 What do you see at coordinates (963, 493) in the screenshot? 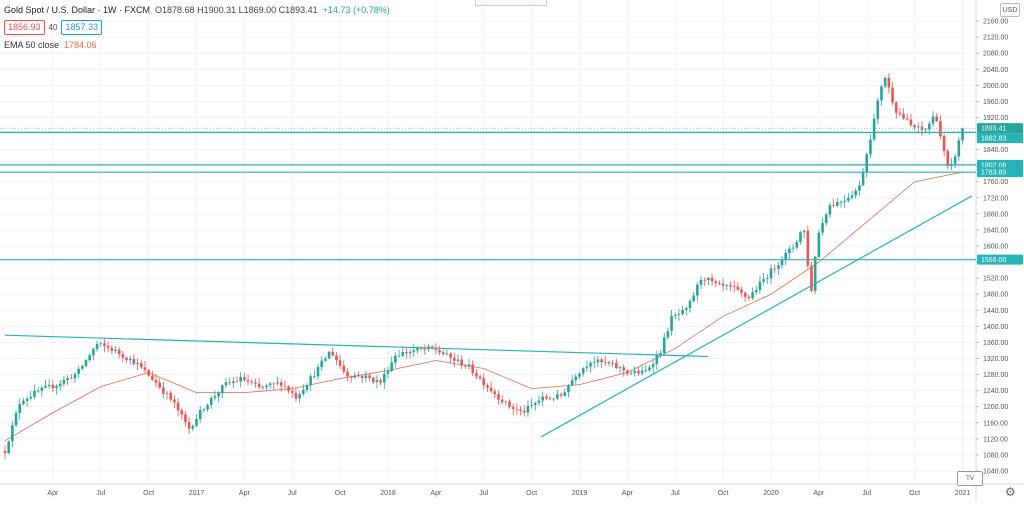
I see `x-tick-label: 2021` at bounding box center [963, 493].